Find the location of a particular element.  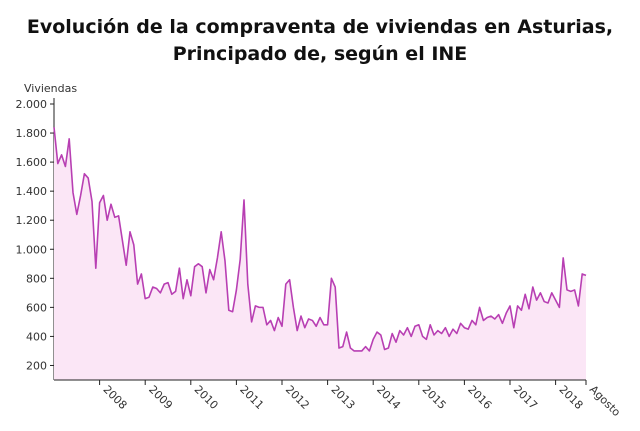

x-tick-label: 2016 is located at coordinates (479, 397).